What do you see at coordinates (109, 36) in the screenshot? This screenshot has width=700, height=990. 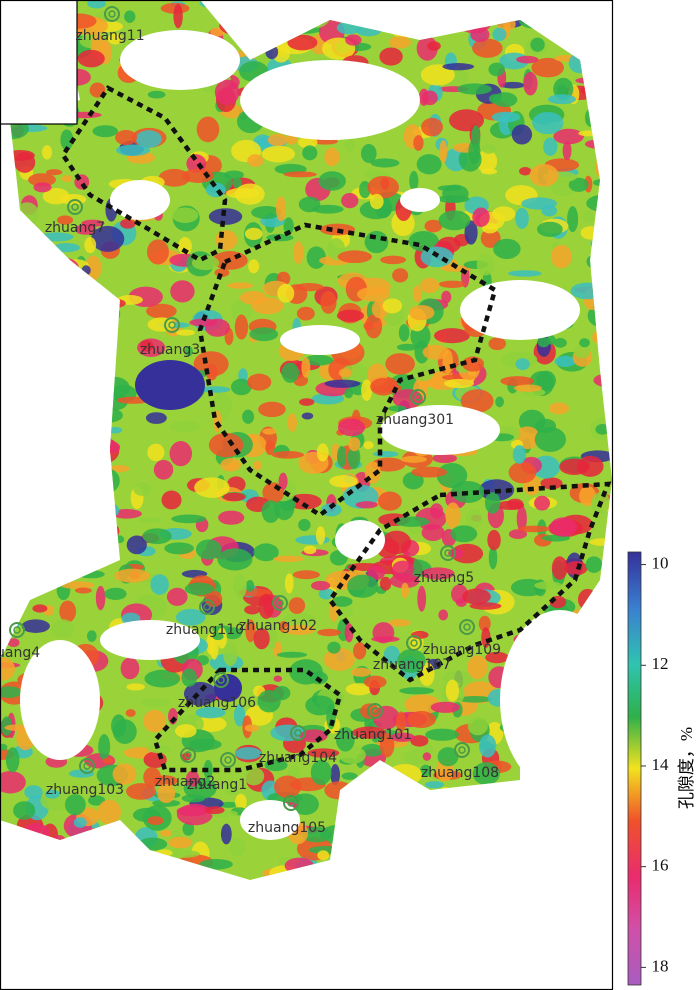 I see `well-label: zhuang11` at bounding box center [109, 36].